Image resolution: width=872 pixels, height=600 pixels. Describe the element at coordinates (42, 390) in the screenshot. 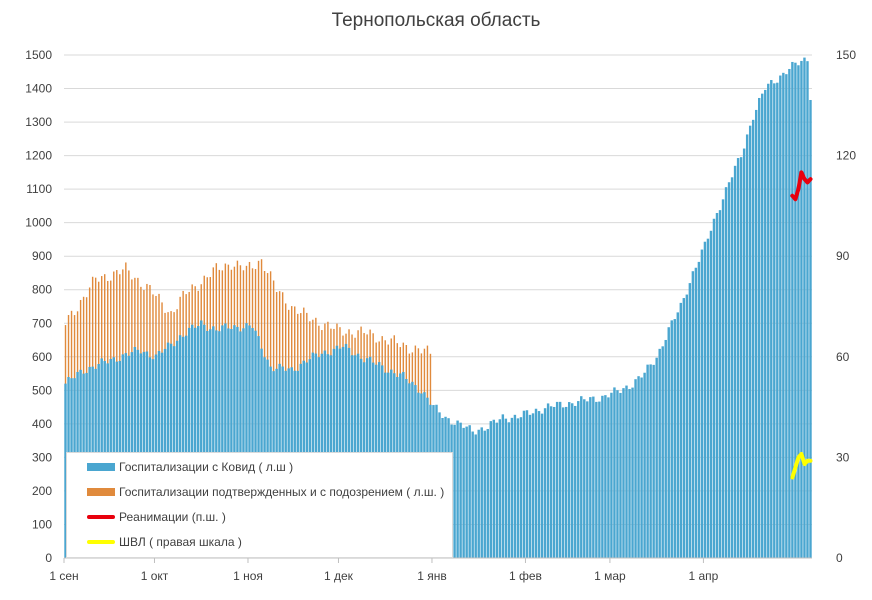

I see `y-left-tick-label: 500` at that location.